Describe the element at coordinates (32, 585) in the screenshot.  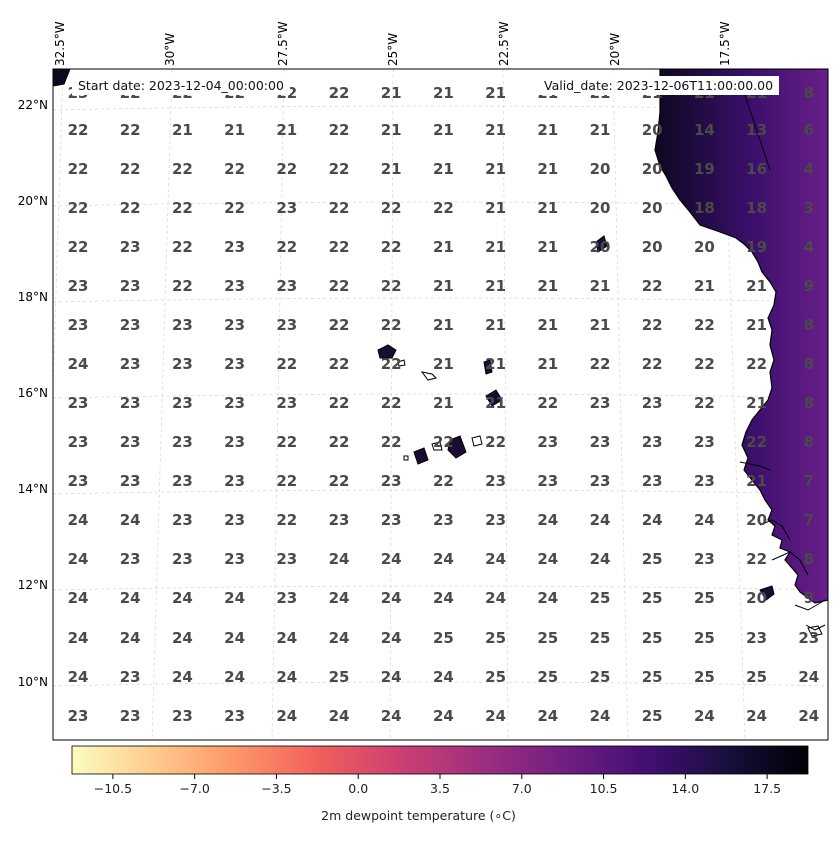
I see `lat-label: 12°N` at that location.